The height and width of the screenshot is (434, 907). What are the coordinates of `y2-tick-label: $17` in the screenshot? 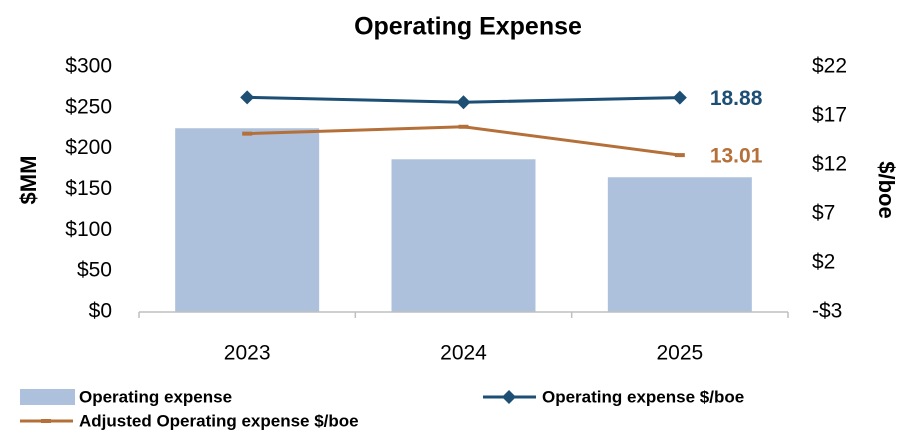 It's located at (829, 115).